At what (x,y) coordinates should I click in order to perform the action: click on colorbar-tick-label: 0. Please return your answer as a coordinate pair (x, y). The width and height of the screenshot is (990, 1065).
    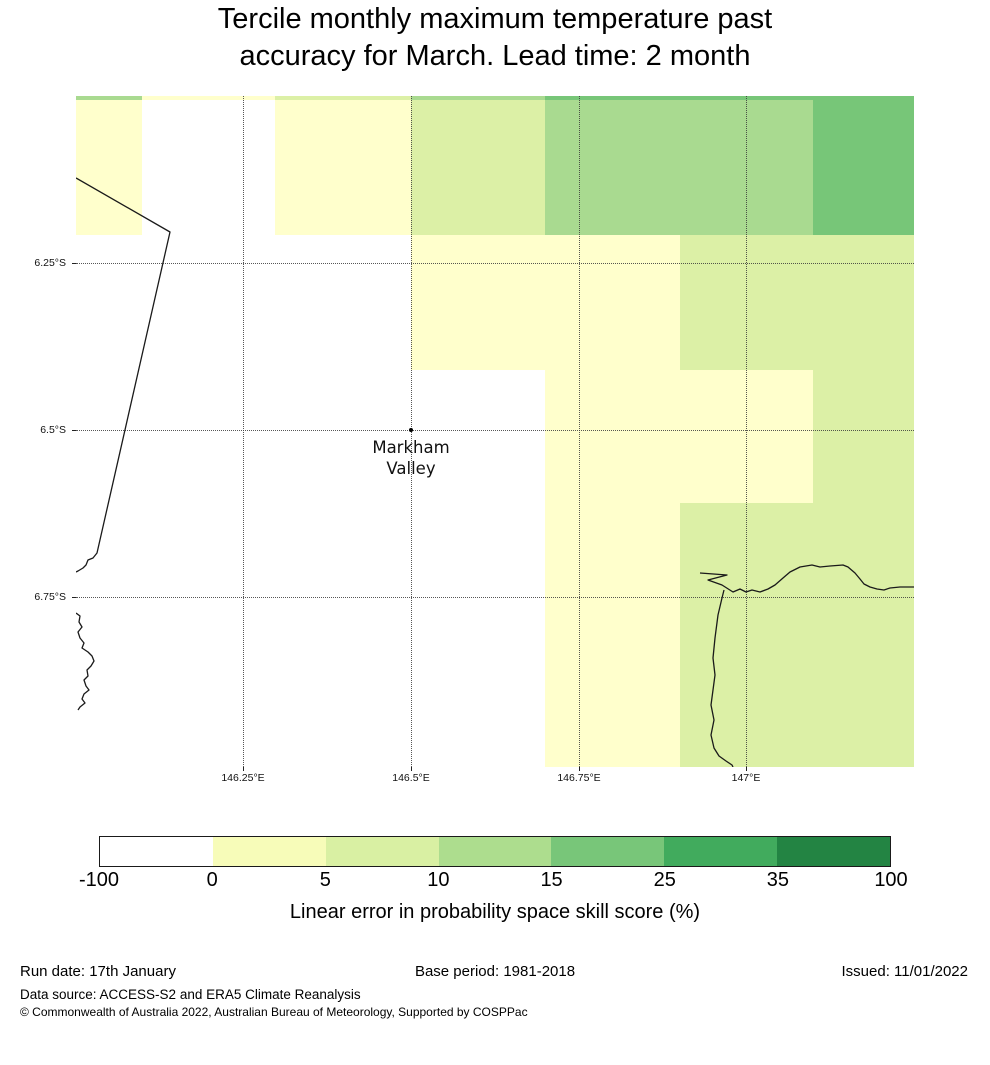
    Looking at the image, I should click on (212, 880).